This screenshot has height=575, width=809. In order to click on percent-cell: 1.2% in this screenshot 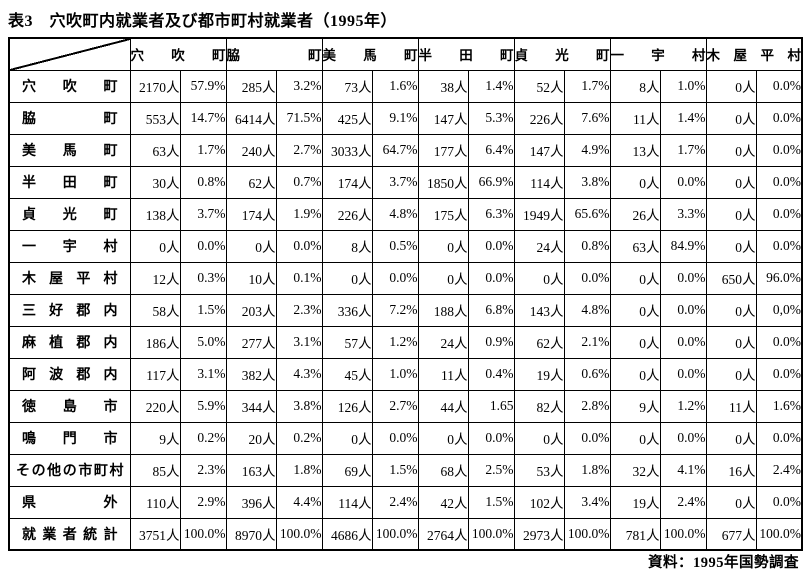, I will do `click(683, 406)`.